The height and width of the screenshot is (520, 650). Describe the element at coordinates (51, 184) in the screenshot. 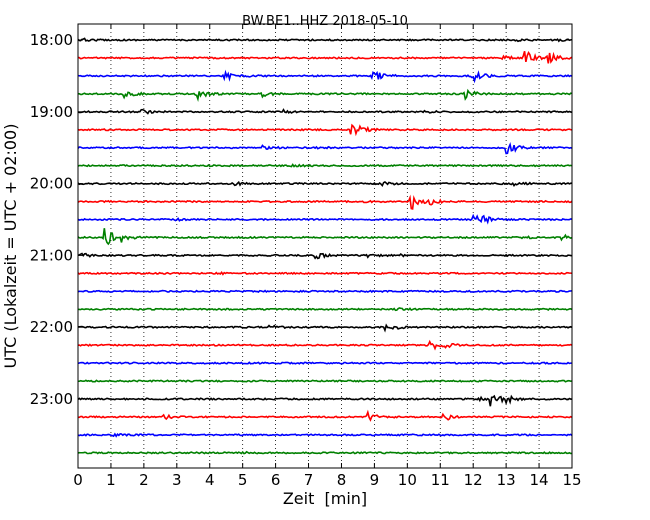

I see `y-tick-label: 20:00` at that location.